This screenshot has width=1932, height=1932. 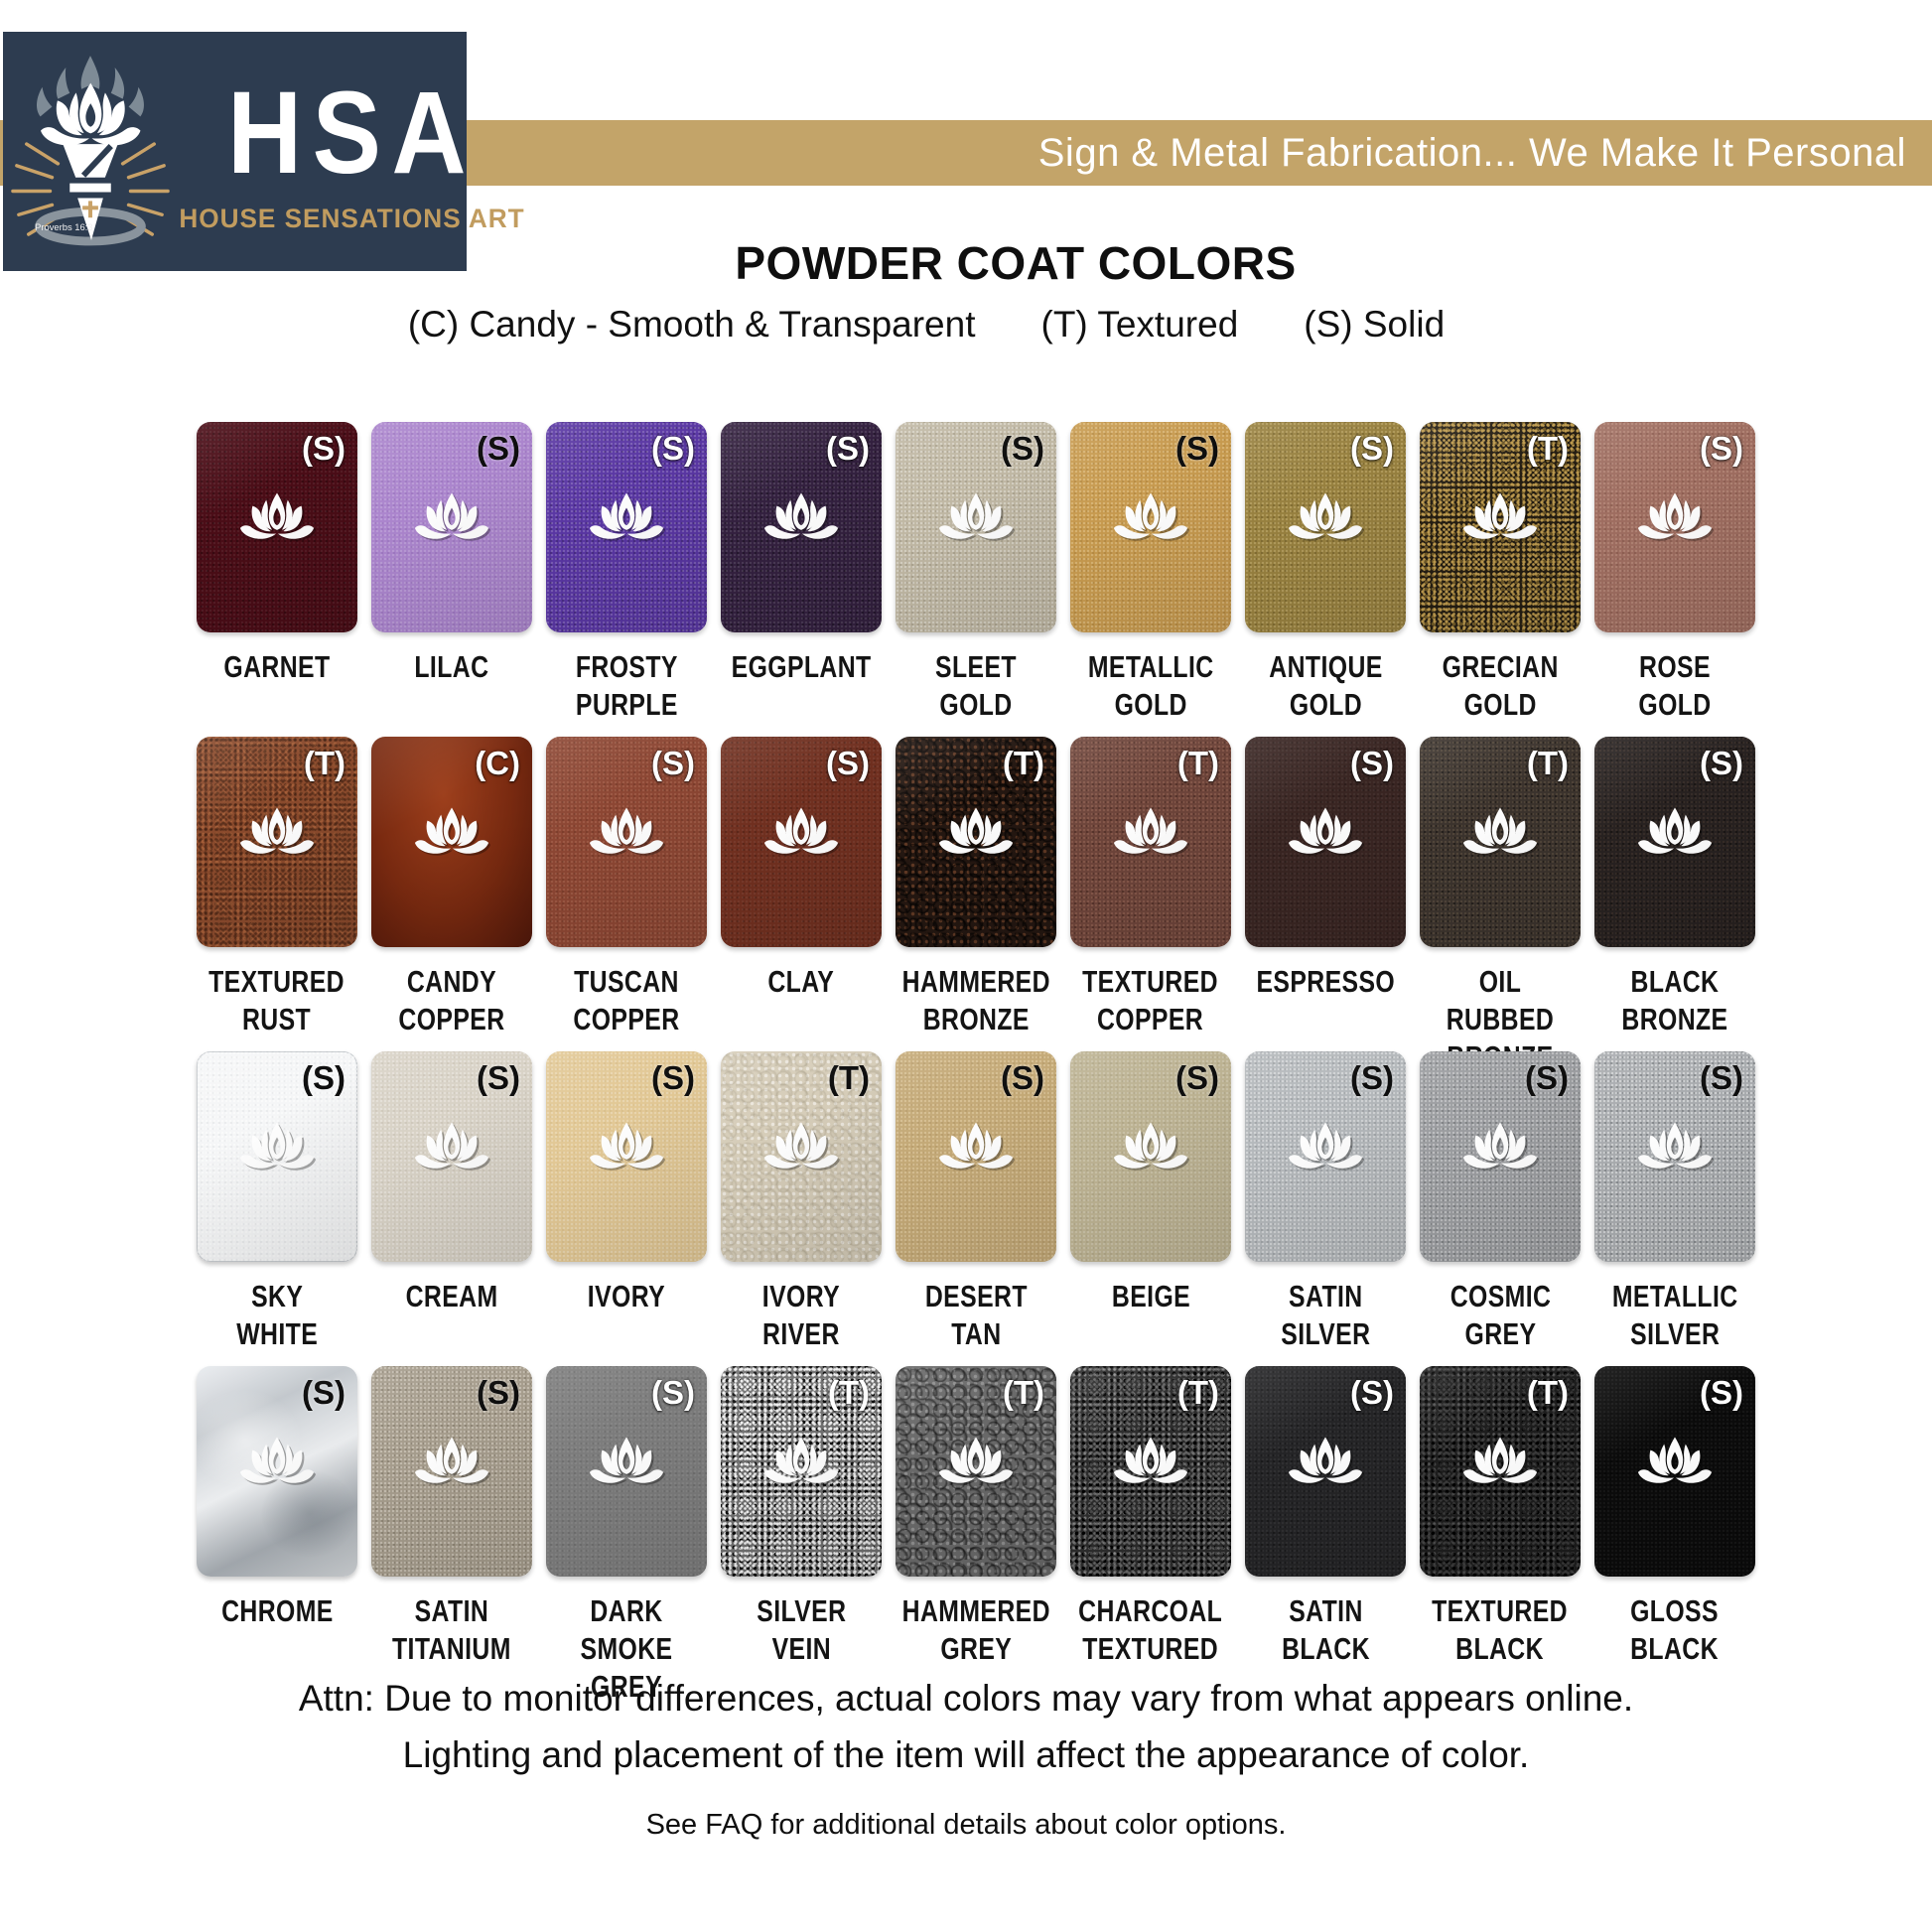 I want to click on torch-lotus-emblem-icon: Proverbs 16:3, so click(x=91, y=150).